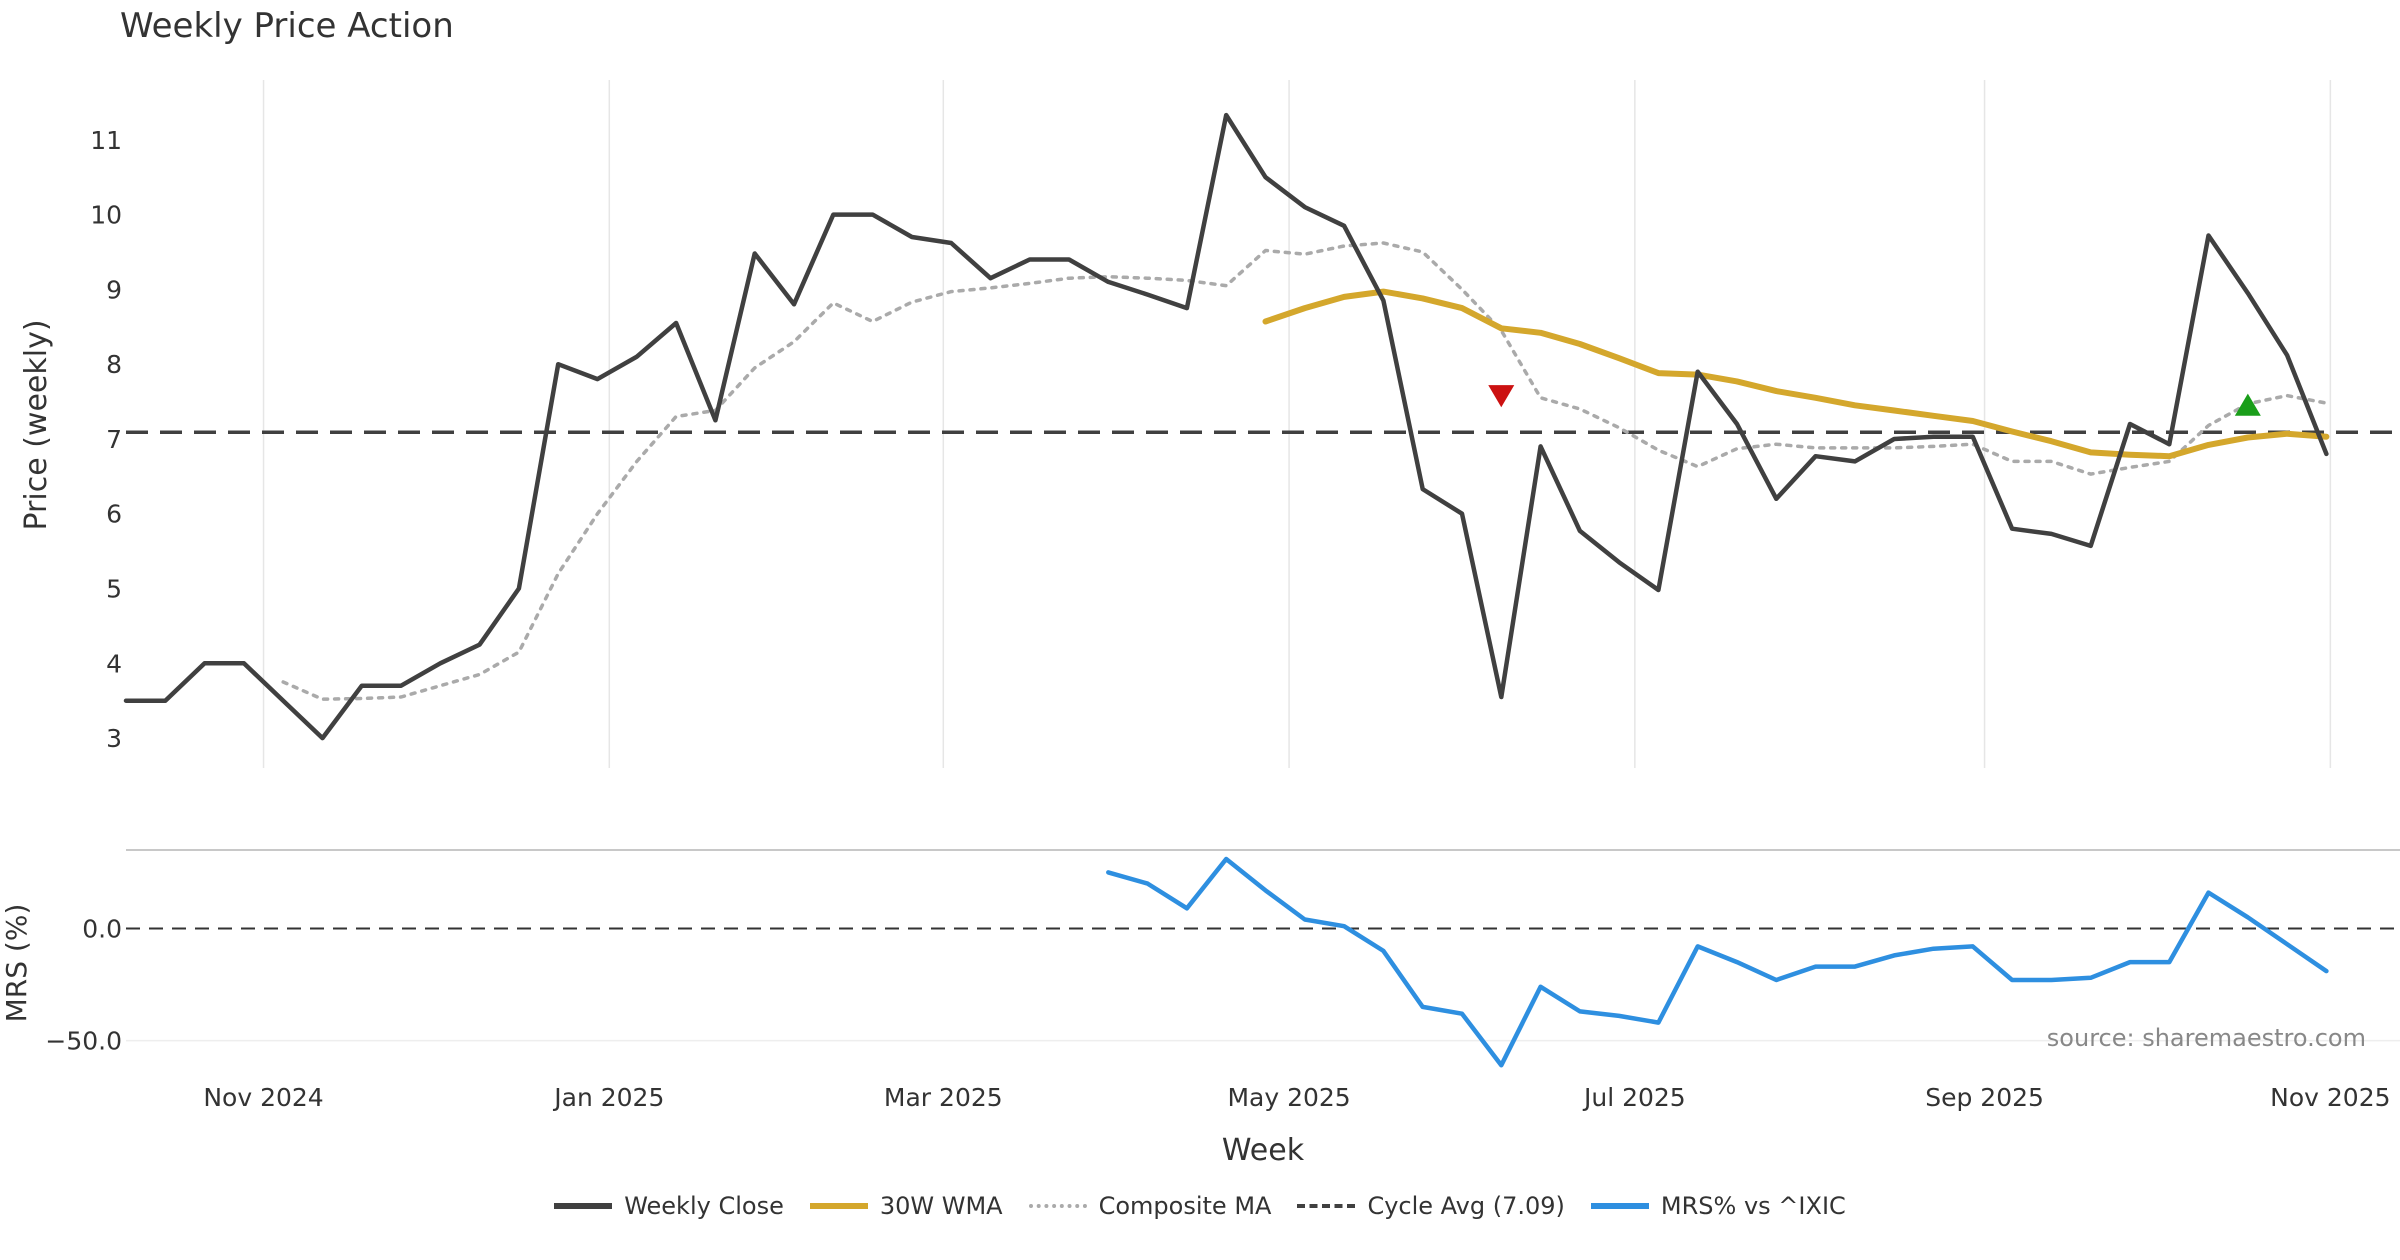 This screenshot has height=1260, width=2400. I want to click on sell-signal-marker, so click(1501, 396).